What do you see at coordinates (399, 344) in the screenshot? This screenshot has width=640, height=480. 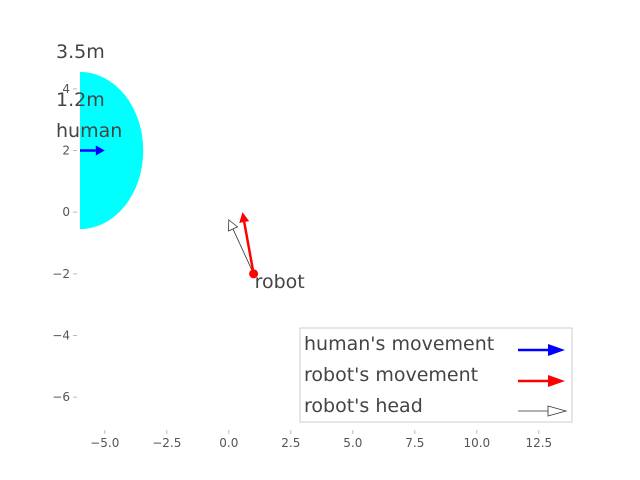 I see `legend-label-human-movement: human's movement` at bounding box center [399, 344].